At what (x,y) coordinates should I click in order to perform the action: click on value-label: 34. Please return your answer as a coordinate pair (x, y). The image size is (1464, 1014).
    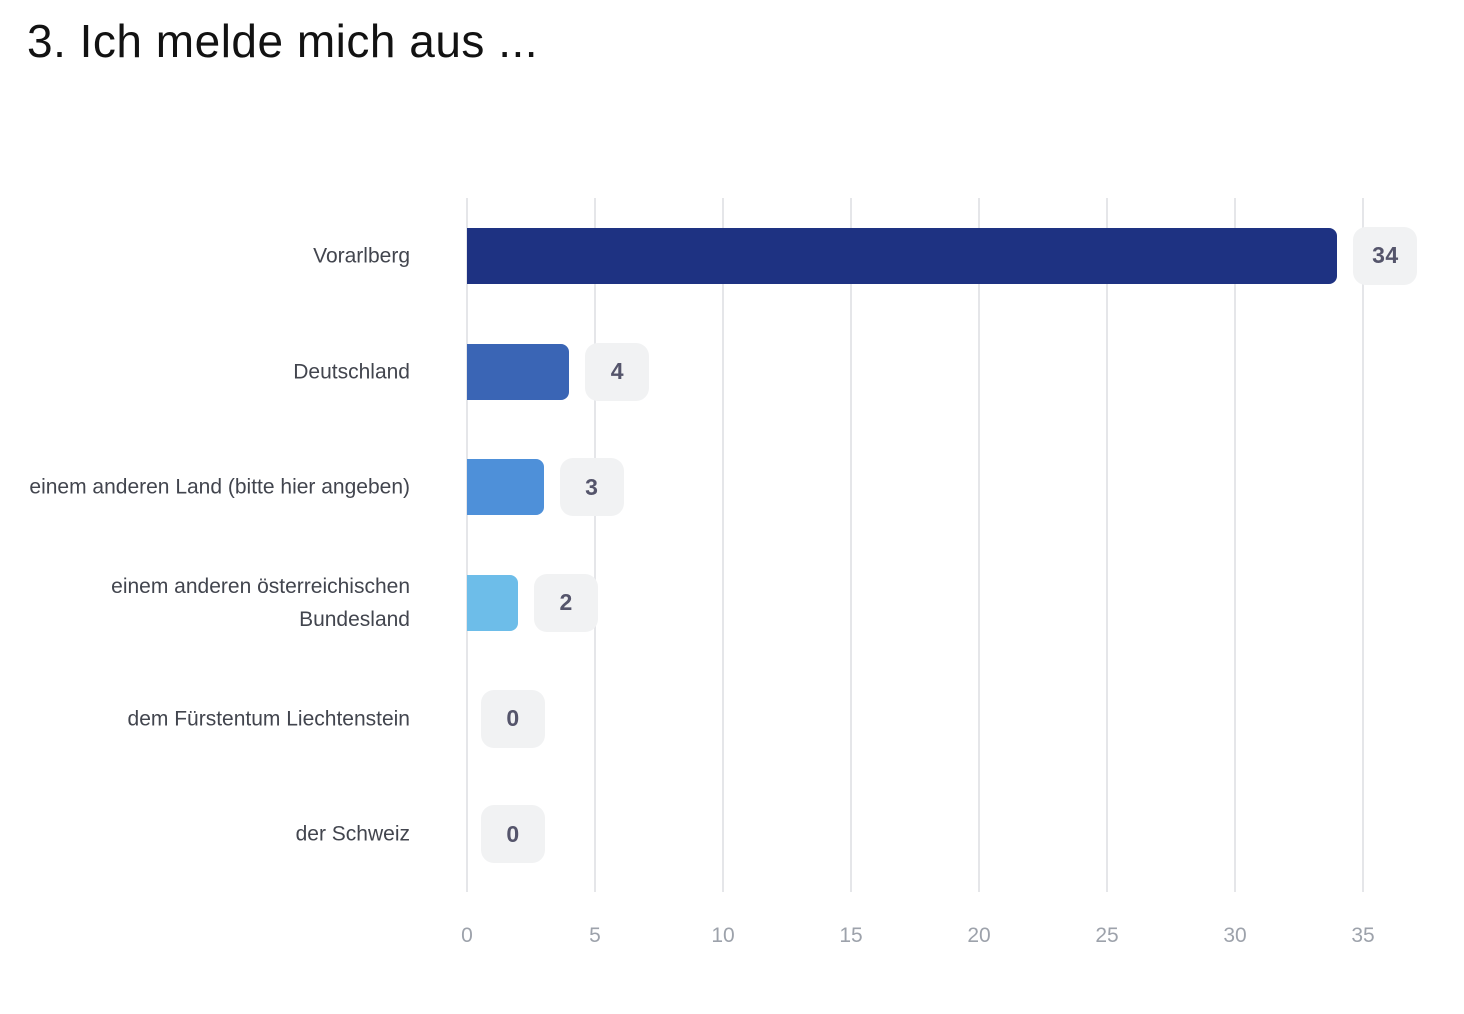
    Looking at the image, I should click on (1385, 255).